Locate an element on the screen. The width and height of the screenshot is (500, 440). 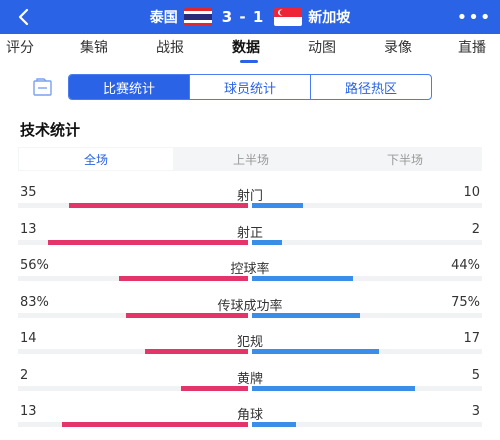
more-icon: ••• is located at coordinates (474, 17).